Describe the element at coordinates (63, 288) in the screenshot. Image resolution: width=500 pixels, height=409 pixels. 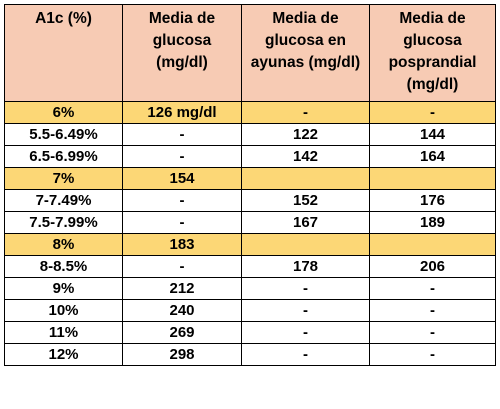
I see `cell-a1c: 9%` at that location.